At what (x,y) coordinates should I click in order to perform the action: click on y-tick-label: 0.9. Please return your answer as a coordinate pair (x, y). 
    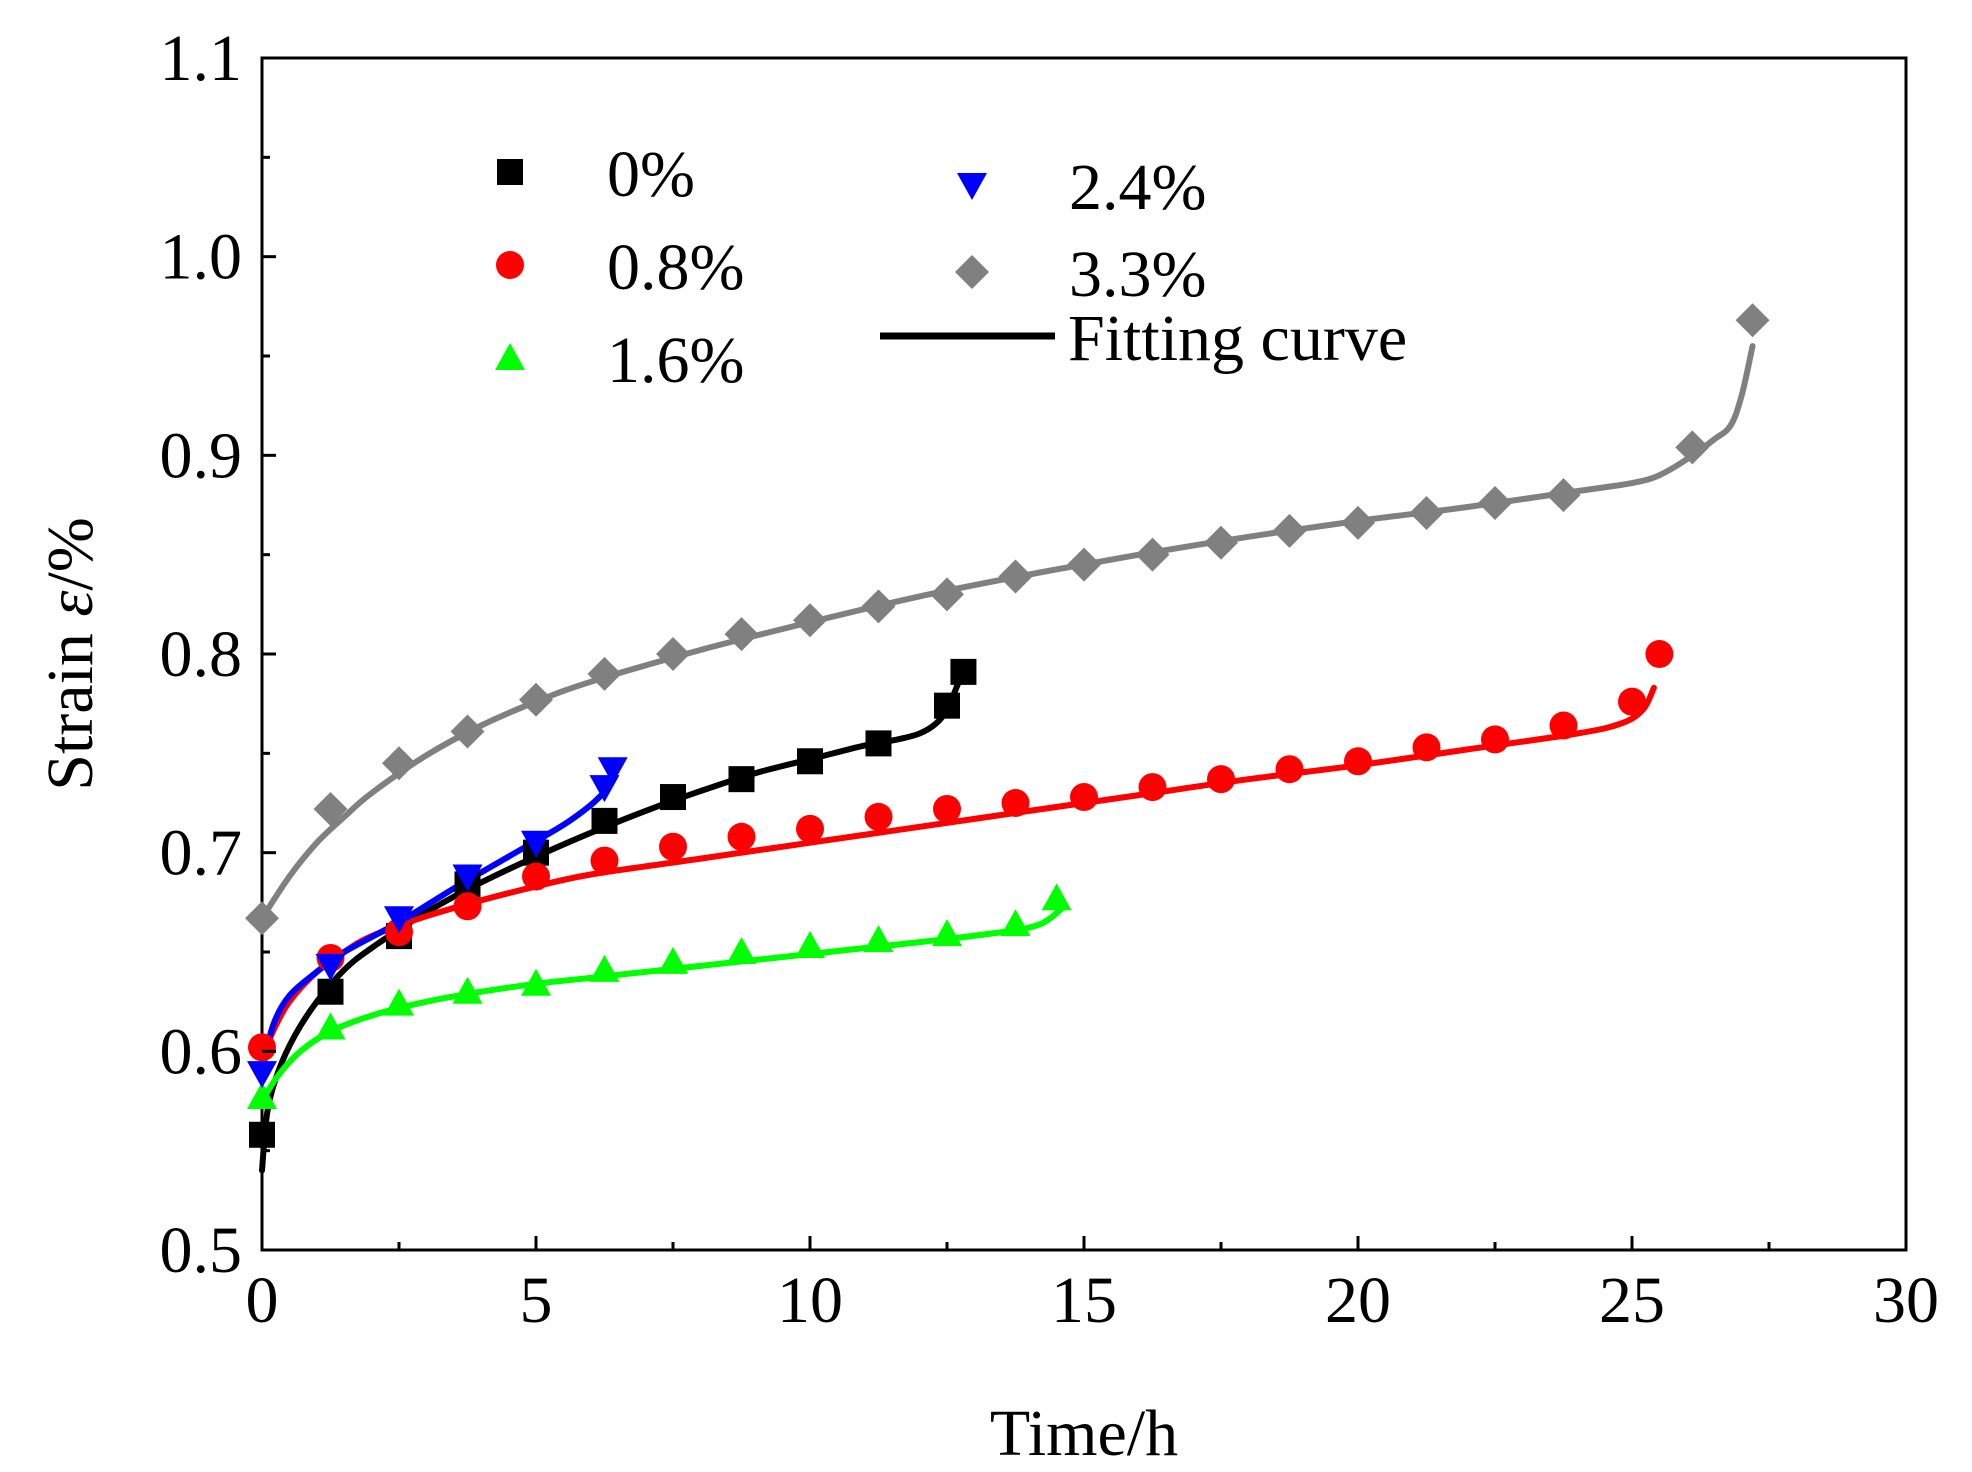
    Looking at the image, I should click on (201, 455).